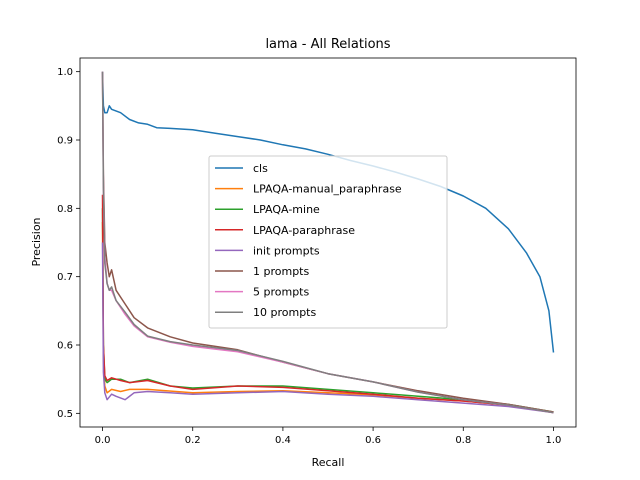 Image resolution: width=640 pixels, height=480 pixels. Describe the element at coordinates (260, 168) in the screenshot. I see `legend-label-0: cls` at that location.